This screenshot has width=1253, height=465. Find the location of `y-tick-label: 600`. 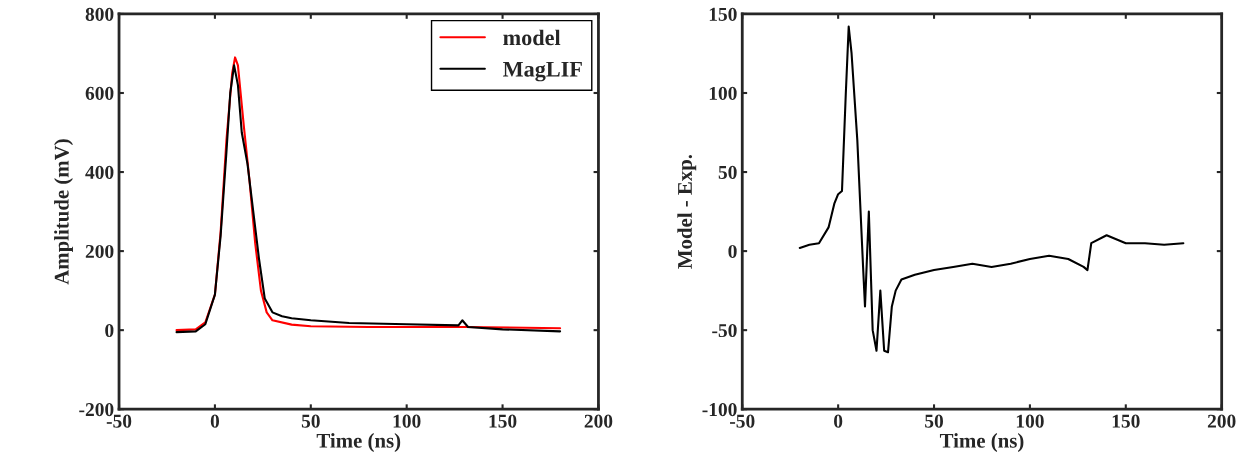

y-tick-label: 600 is located at coordinates (99, 93).